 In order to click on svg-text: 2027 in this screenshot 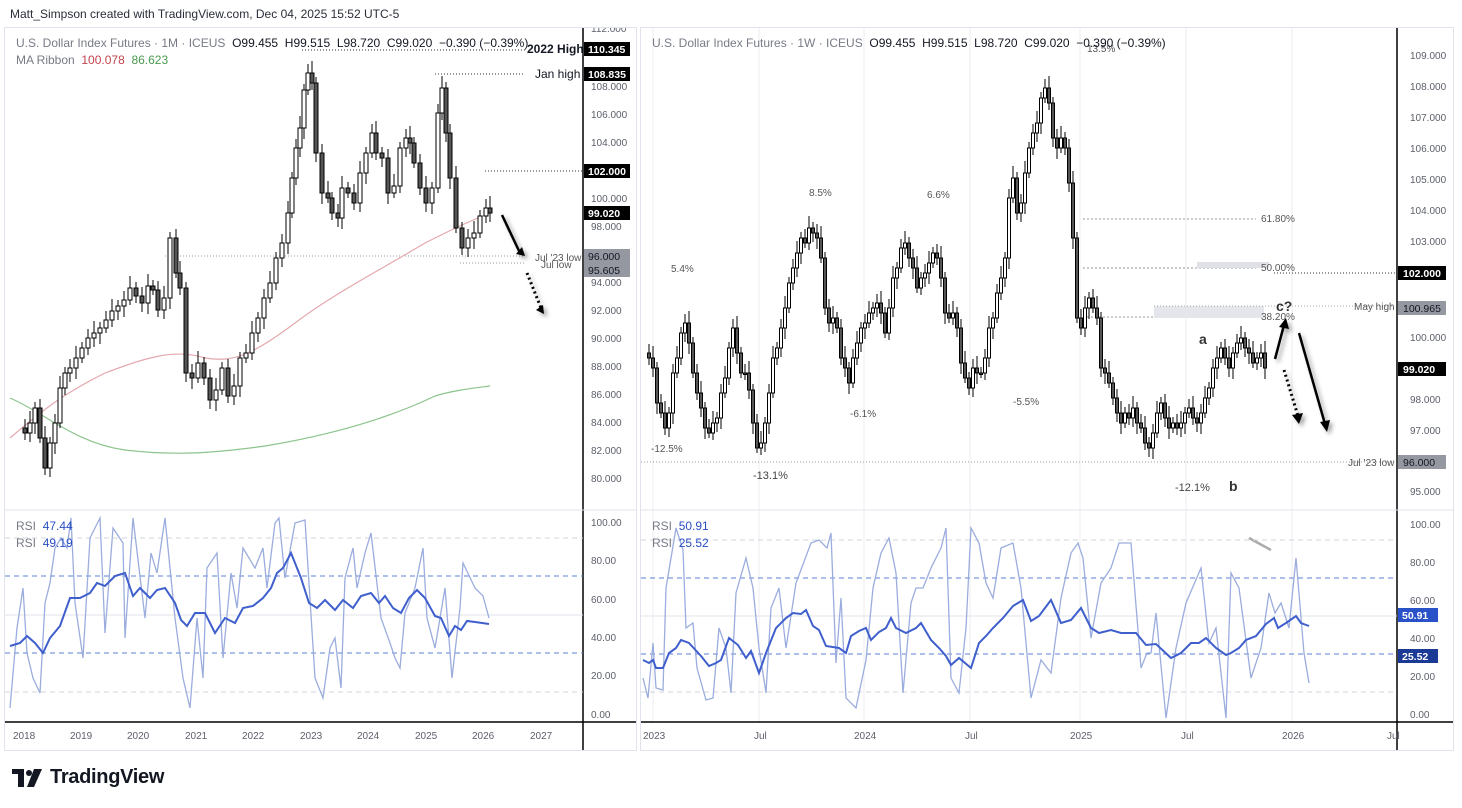, I will do `click(541, 736)`.